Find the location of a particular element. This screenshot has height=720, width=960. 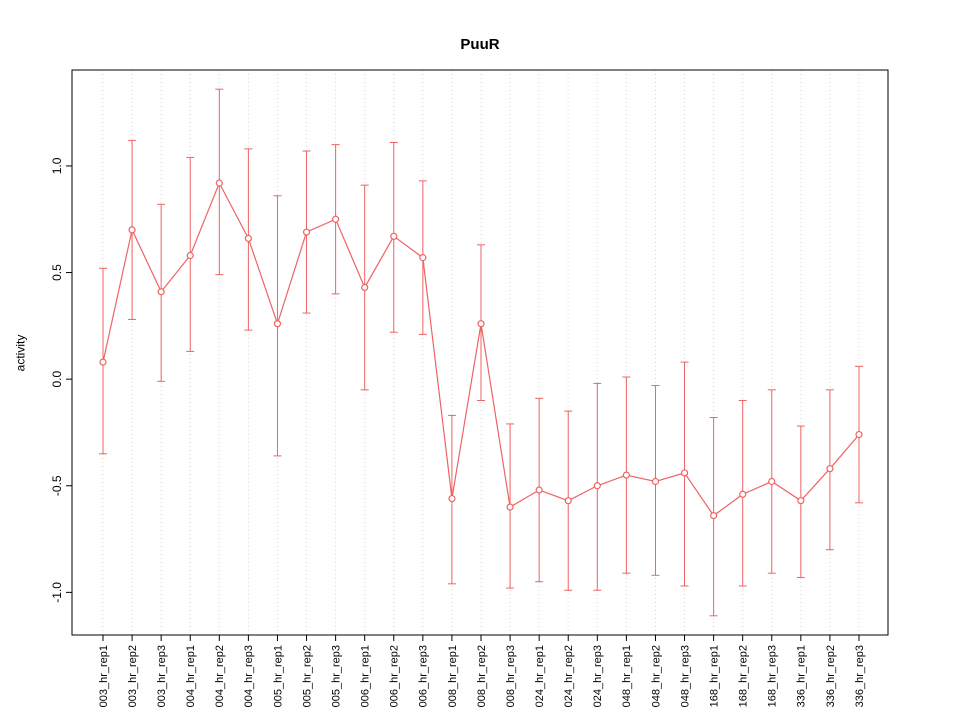

x-tick-label: 024_hr_rep2 is located at coordinates (569, 676).